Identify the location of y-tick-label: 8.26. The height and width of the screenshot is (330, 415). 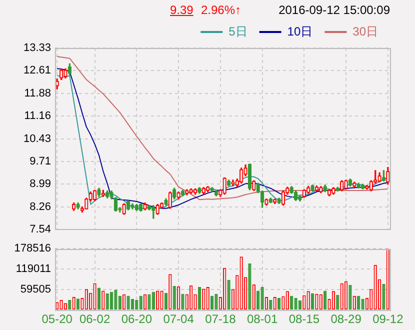
(40, 206).